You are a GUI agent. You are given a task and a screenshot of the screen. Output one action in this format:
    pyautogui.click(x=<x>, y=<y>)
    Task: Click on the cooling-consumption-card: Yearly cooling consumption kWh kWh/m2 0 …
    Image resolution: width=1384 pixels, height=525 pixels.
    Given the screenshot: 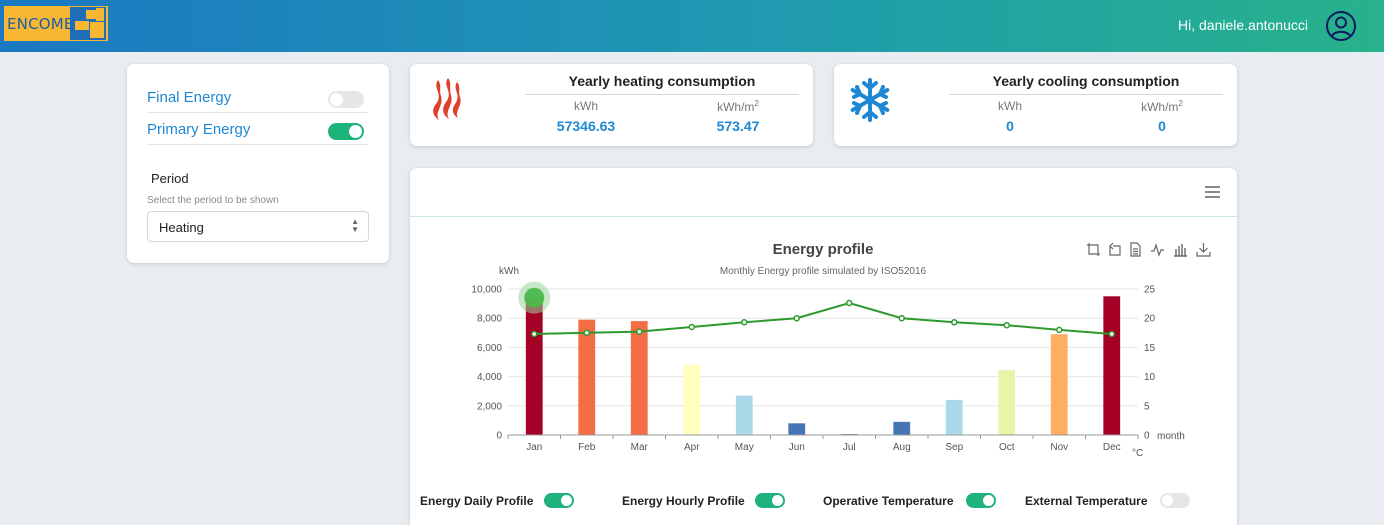 What is the action you would take?
    pyautogui.click(x=1035, y=105)
    